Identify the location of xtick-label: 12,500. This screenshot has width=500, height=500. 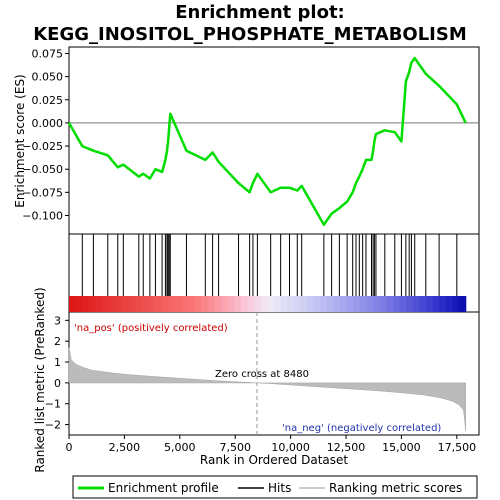
(346, 447).